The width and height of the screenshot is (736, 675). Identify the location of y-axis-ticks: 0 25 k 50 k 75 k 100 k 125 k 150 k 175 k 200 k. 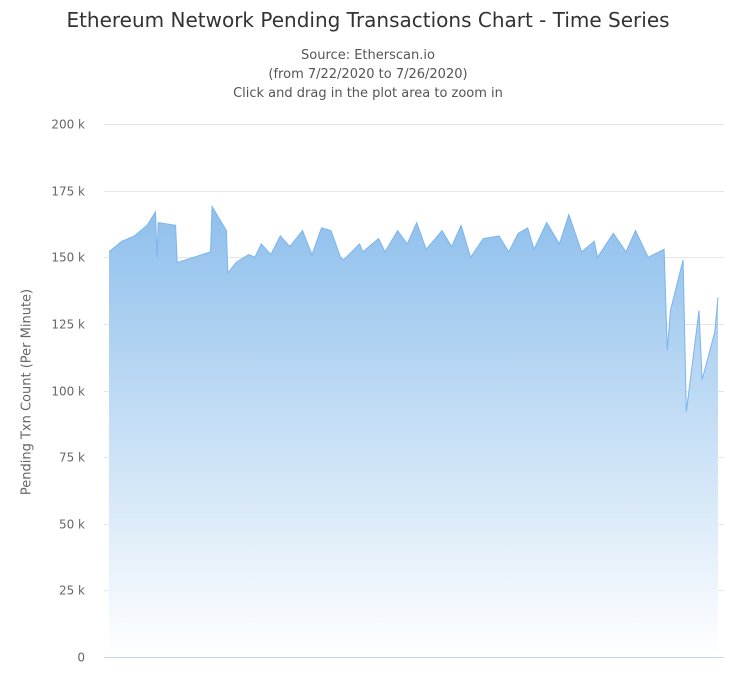
(68, 391).